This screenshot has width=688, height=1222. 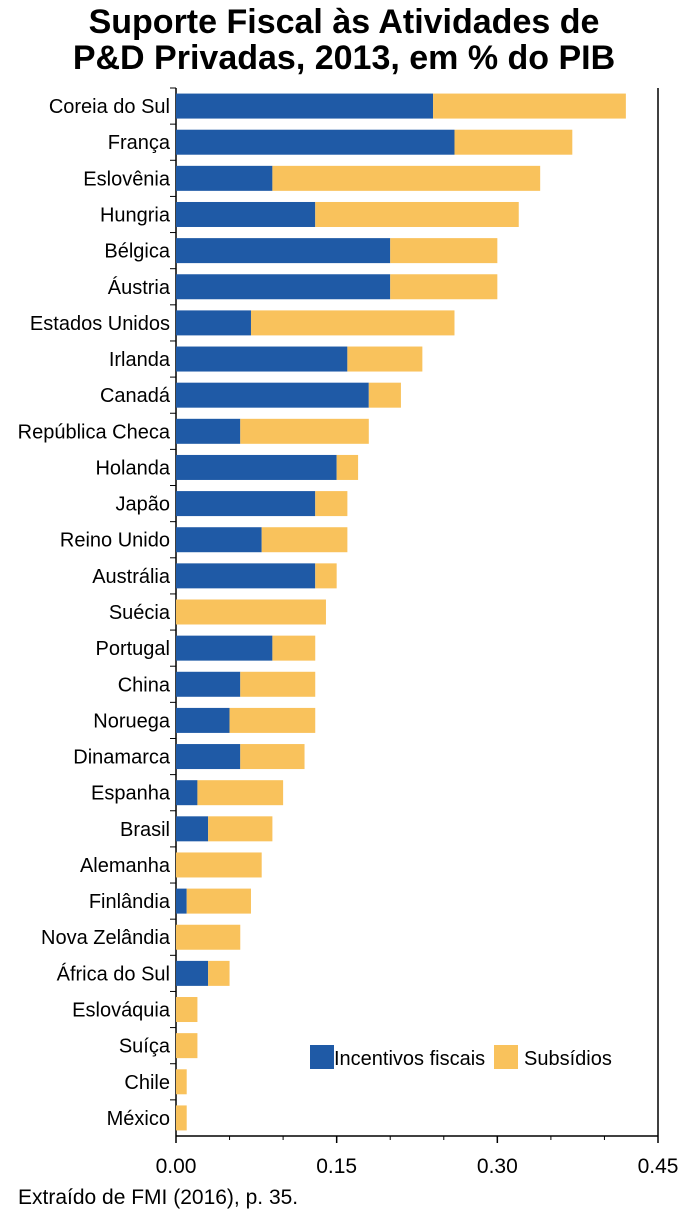 What do you see at coordinates (336, 1166) in the screenshot?
I see `x-tick-label: 0.15` at bounding box center [336, 1166].